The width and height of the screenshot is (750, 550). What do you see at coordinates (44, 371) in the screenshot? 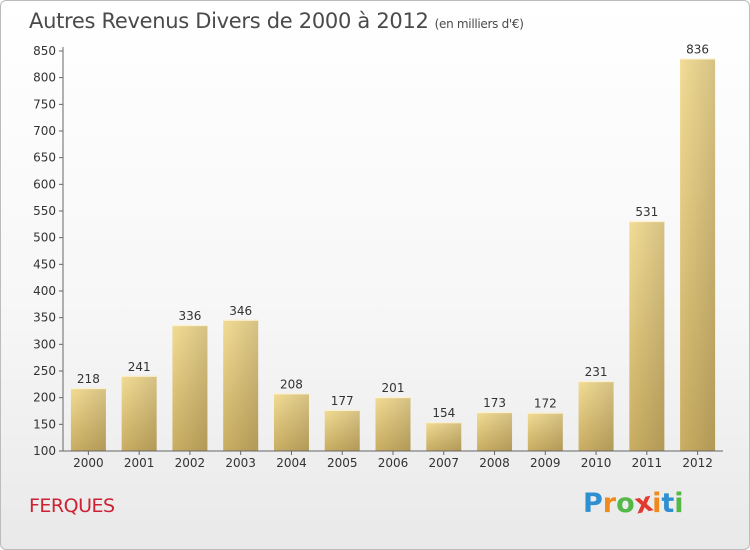
I see `y-tick-label: 250` at bounding box center [44, 371].